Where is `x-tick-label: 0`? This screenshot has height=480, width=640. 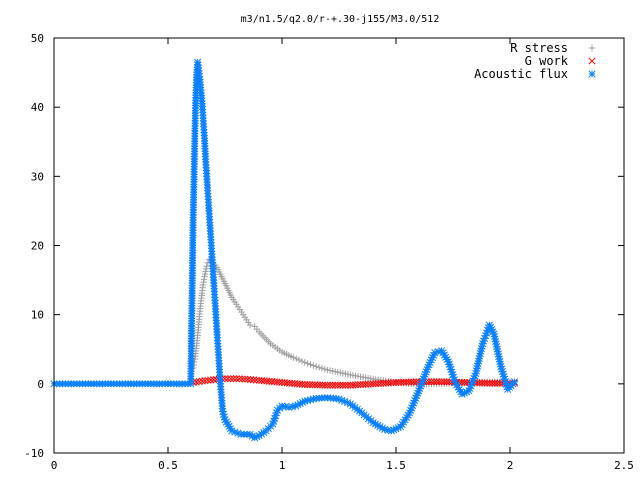 x-tick-label: 0 is located at coordinates (54, 465).